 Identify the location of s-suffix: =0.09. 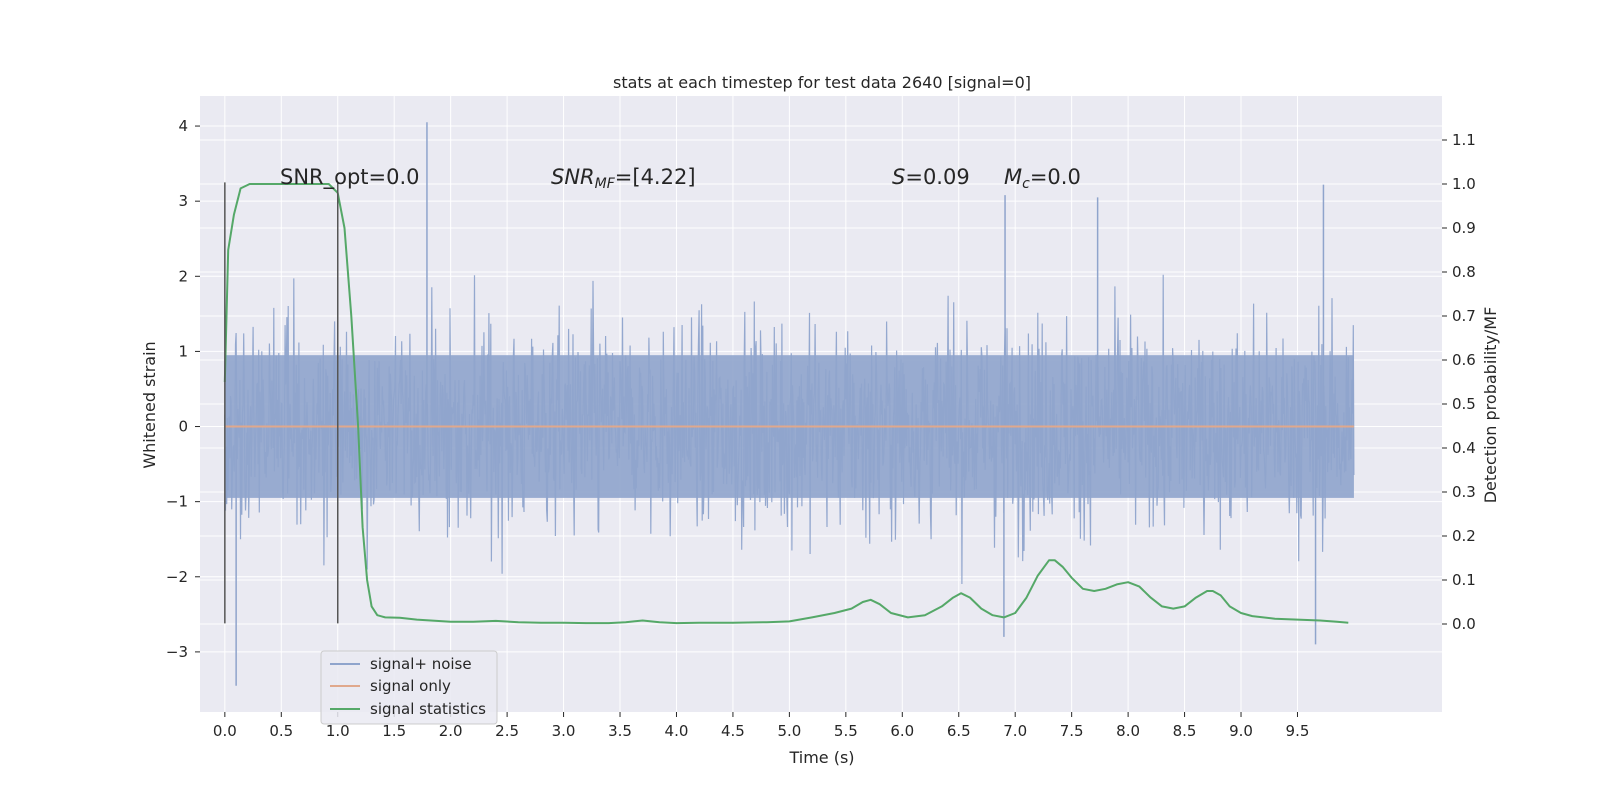
(937, 177).